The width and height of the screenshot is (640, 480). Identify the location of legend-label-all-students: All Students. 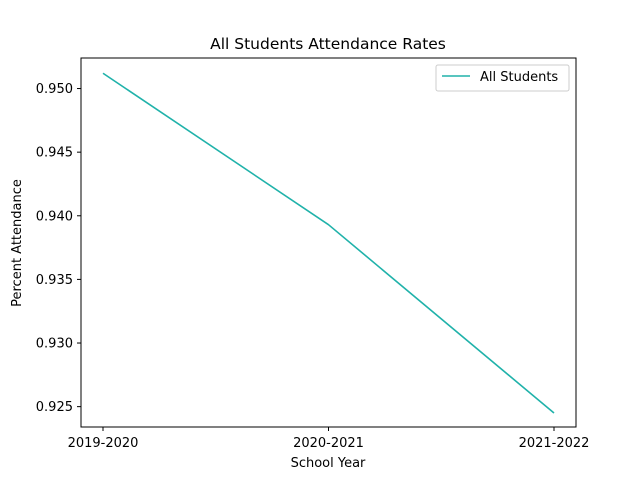
(519, 77).